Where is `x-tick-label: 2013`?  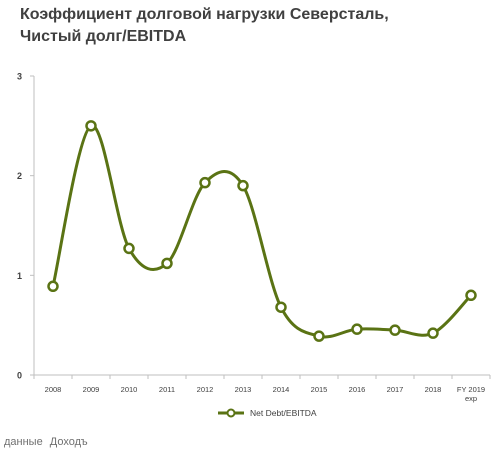 x-tick-label: 2013 is located at coordinates (243, 389).